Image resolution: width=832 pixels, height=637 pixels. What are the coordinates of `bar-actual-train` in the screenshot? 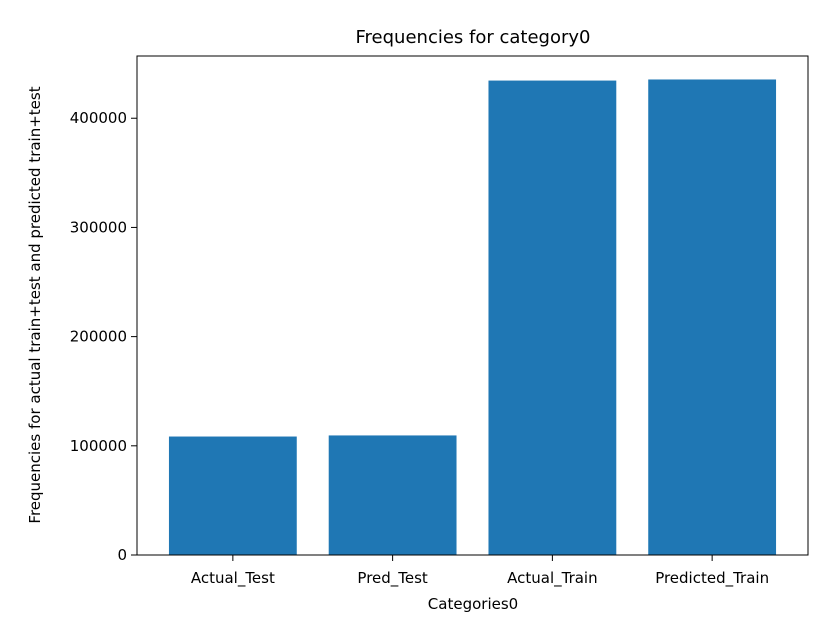 It's located at (552, 317).